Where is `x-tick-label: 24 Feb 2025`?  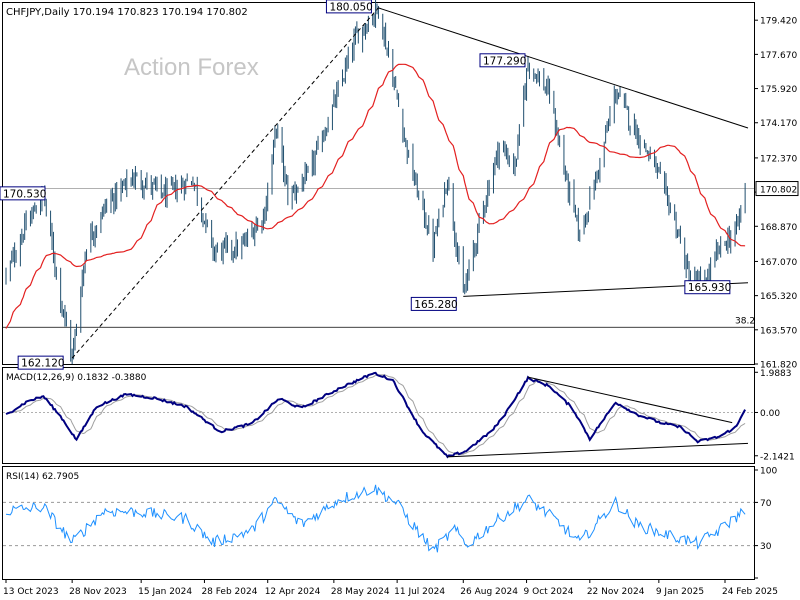 x-tick-label: 24 Feb 2025 is located at coordinates (750, 592).